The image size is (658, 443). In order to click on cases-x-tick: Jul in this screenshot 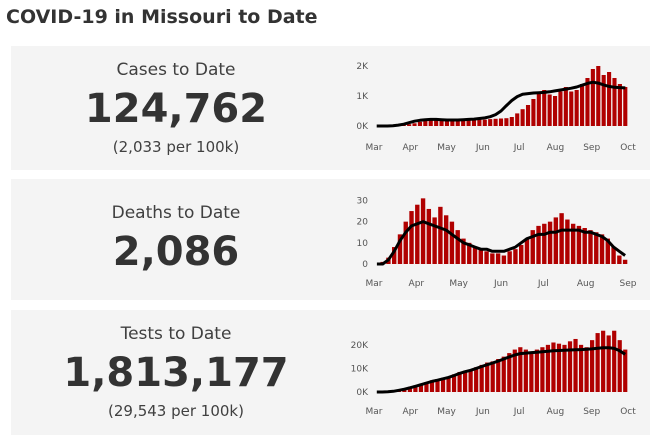, I will do `click(519, 148)`.